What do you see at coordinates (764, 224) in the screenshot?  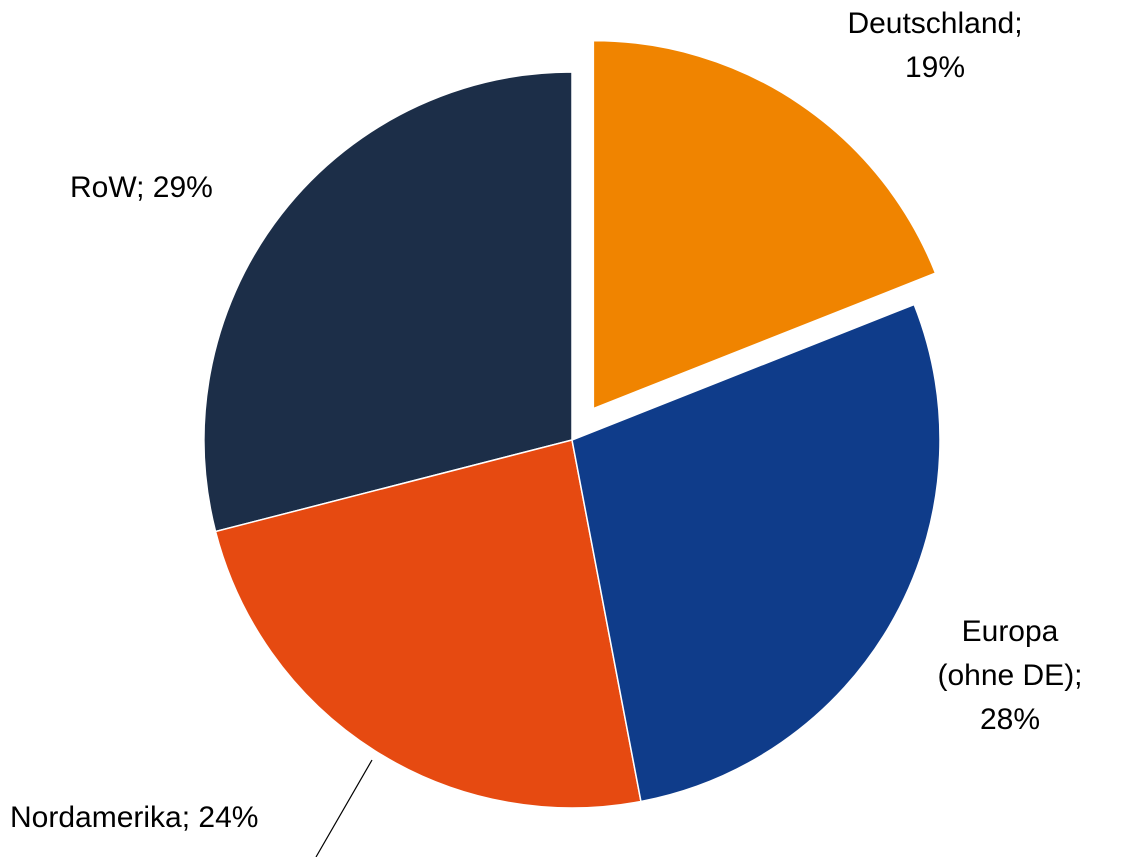 I see `pie-slice` at bounding box center [764, 224].